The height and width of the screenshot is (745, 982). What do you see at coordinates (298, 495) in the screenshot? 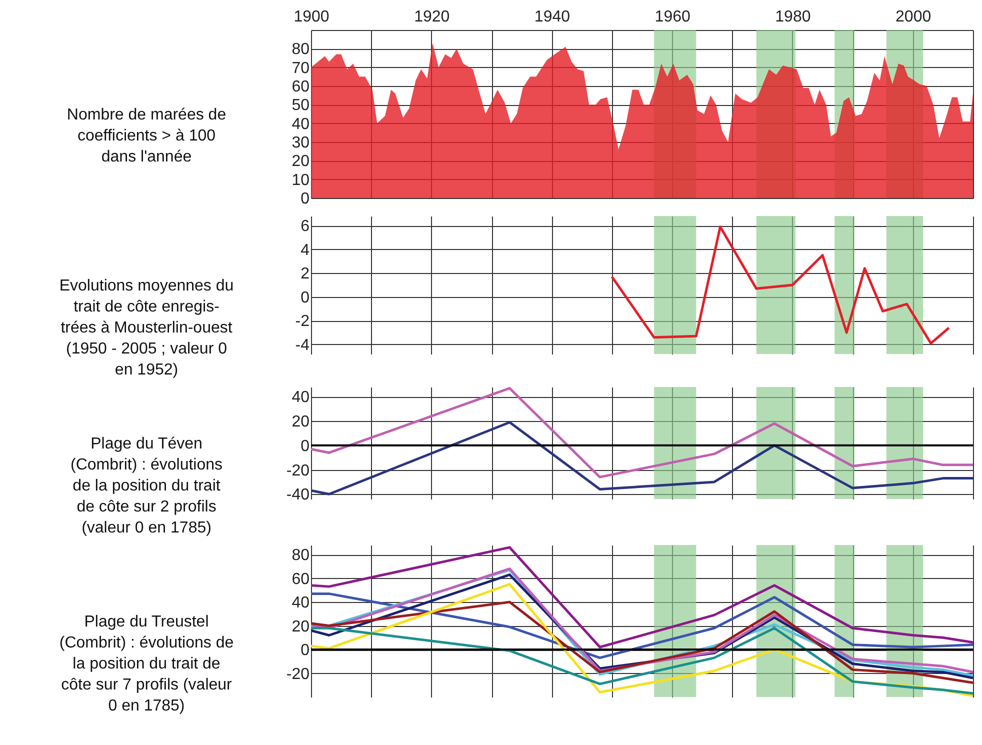
I see `y-tick-label: -40` at bounding box center [298, 495].